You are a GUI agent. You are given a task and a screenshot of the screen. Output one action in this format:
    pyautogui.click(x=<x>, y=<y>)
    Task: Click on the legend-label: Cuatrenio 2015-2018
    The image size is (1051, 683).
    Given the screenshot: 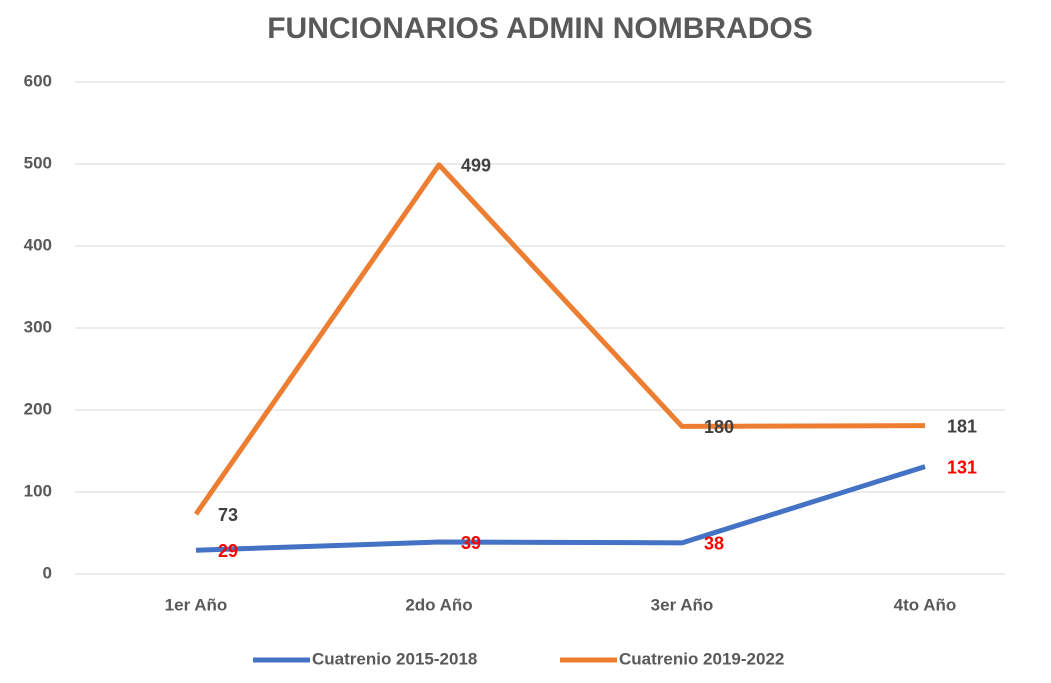 What is the action you would take?
    pyautogui.click(x=394, y=658)
    